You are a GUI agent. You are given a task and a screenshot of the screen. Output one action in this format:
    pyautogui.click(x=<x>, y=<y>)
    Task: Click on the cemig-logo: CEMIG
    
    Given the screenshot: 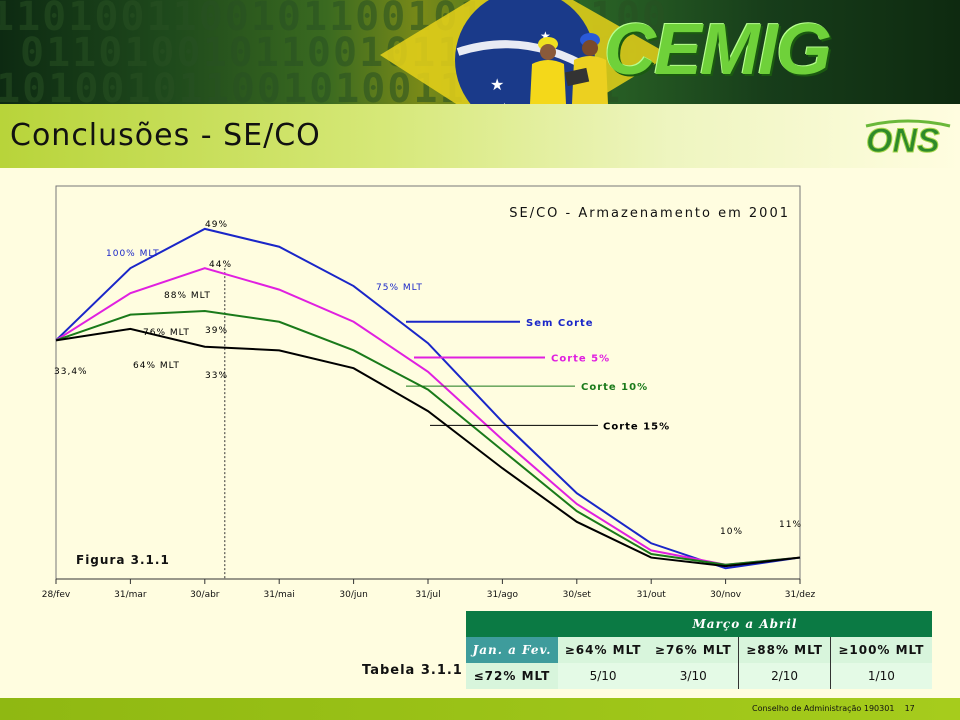 What is the action you would take?
    pyautogui.click(x=718, y=50)
    